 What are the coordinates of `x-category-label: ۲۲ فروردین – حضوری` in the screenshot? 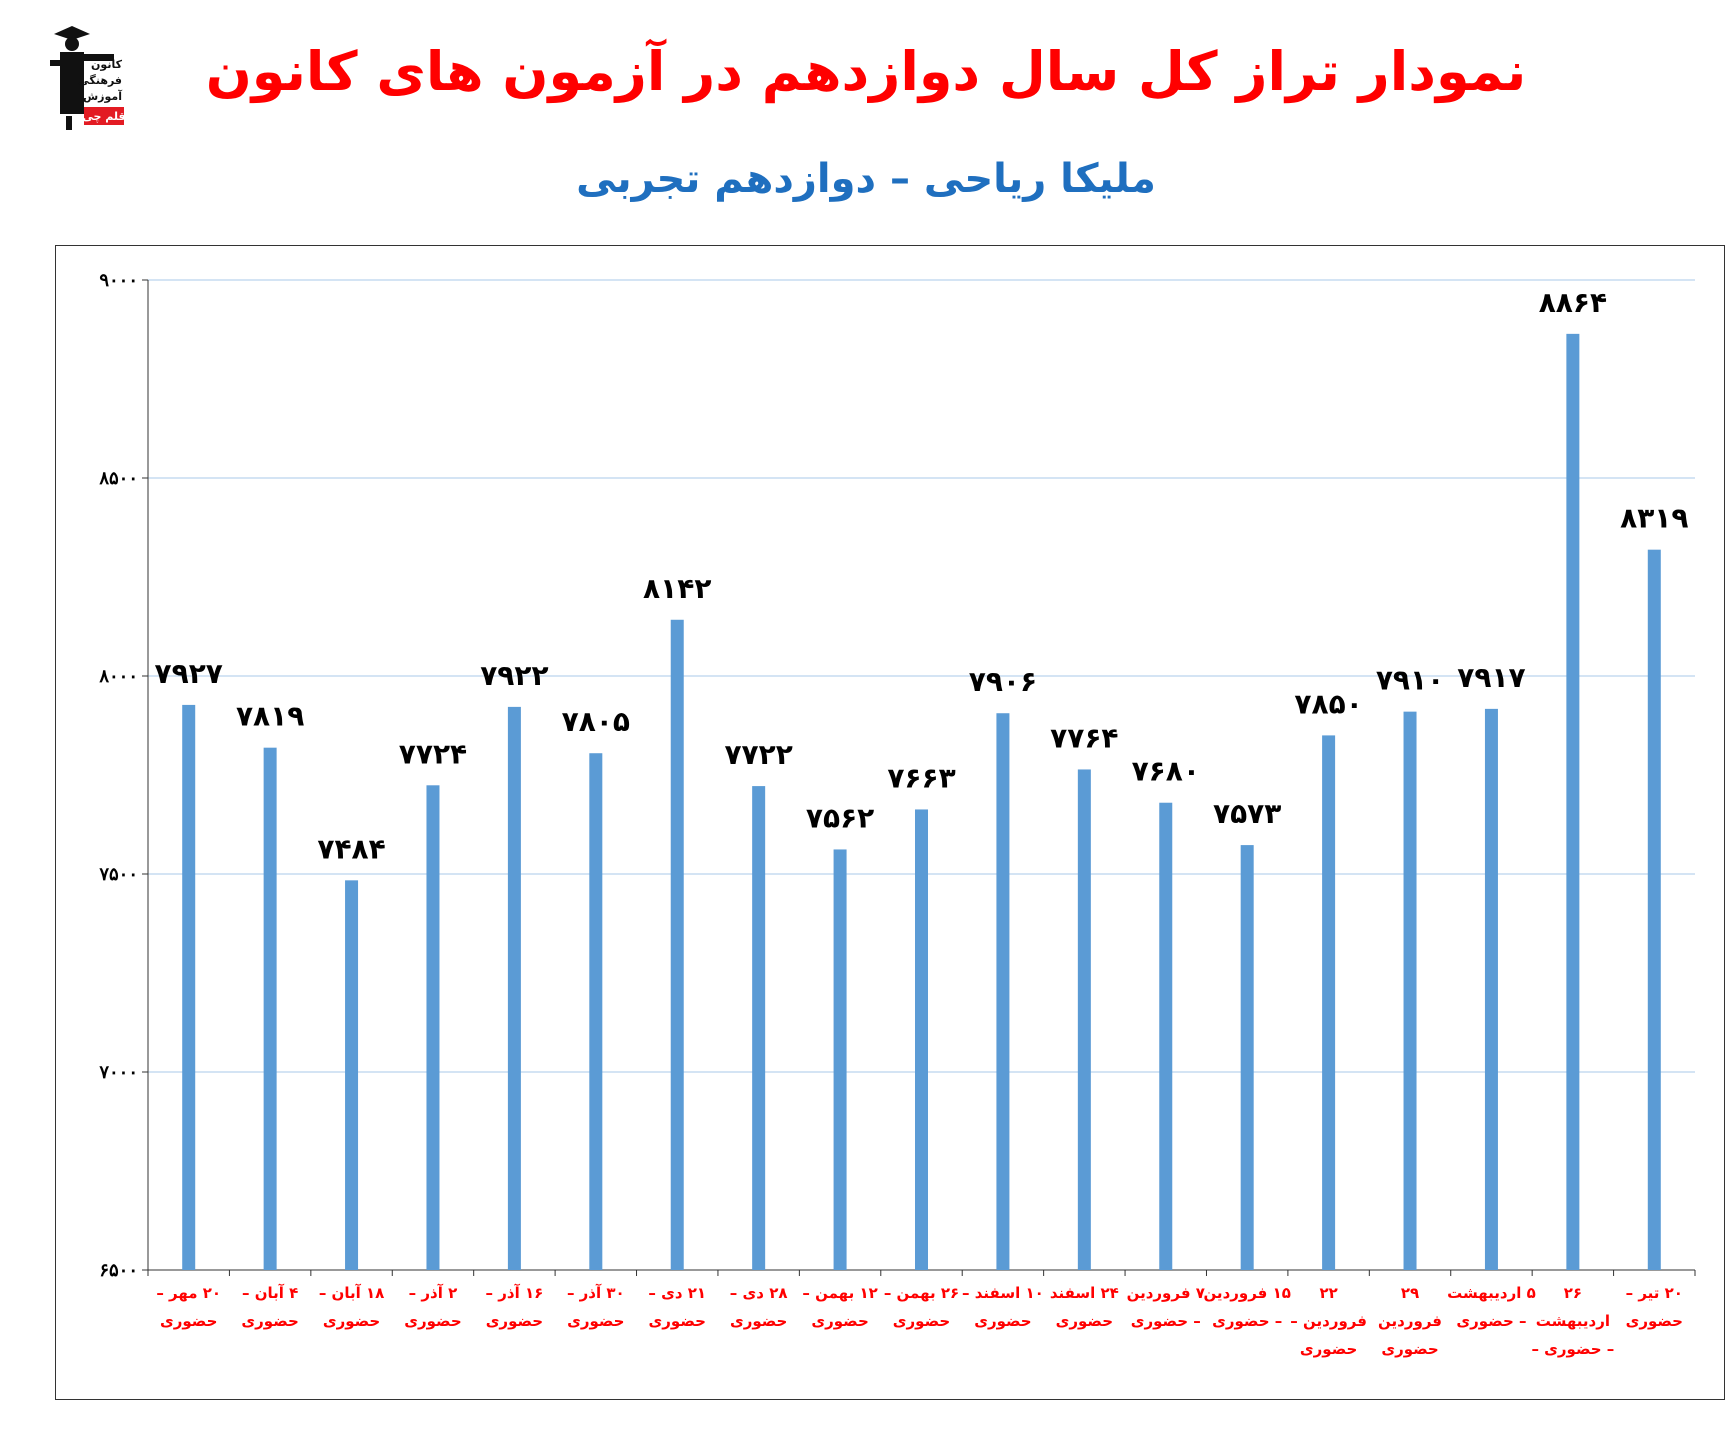 It's located at (1328, 1321).